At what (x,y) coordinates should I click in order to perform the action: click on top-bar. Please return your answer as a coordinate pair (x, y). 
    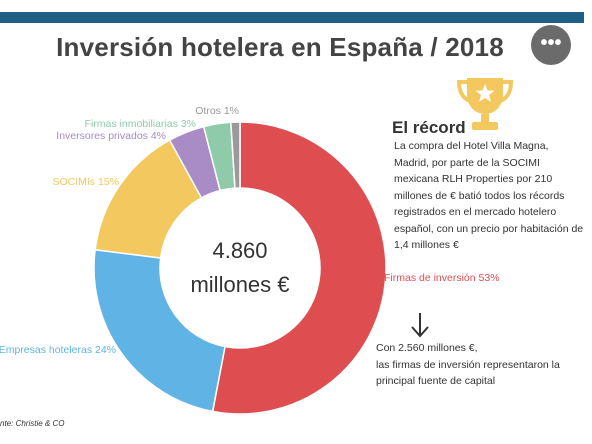
    Looking at the image, I should click on (292, 17).